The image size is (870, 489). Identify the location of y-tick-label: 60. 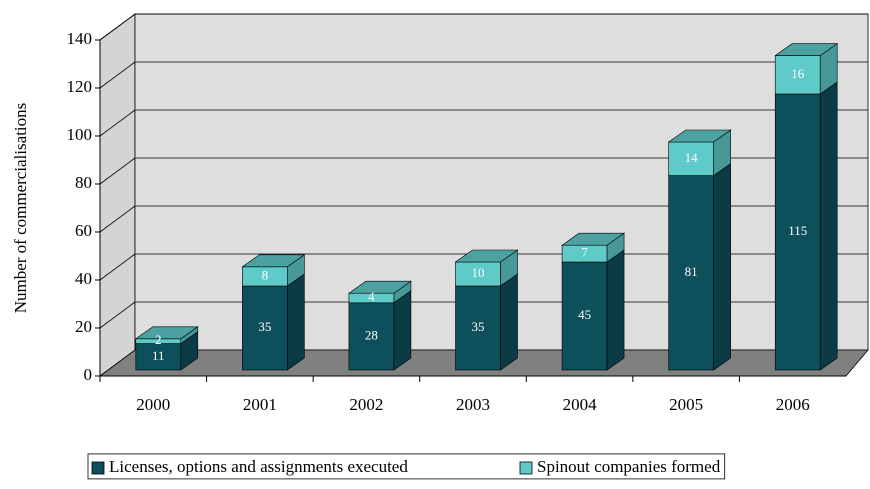
(83, 230).